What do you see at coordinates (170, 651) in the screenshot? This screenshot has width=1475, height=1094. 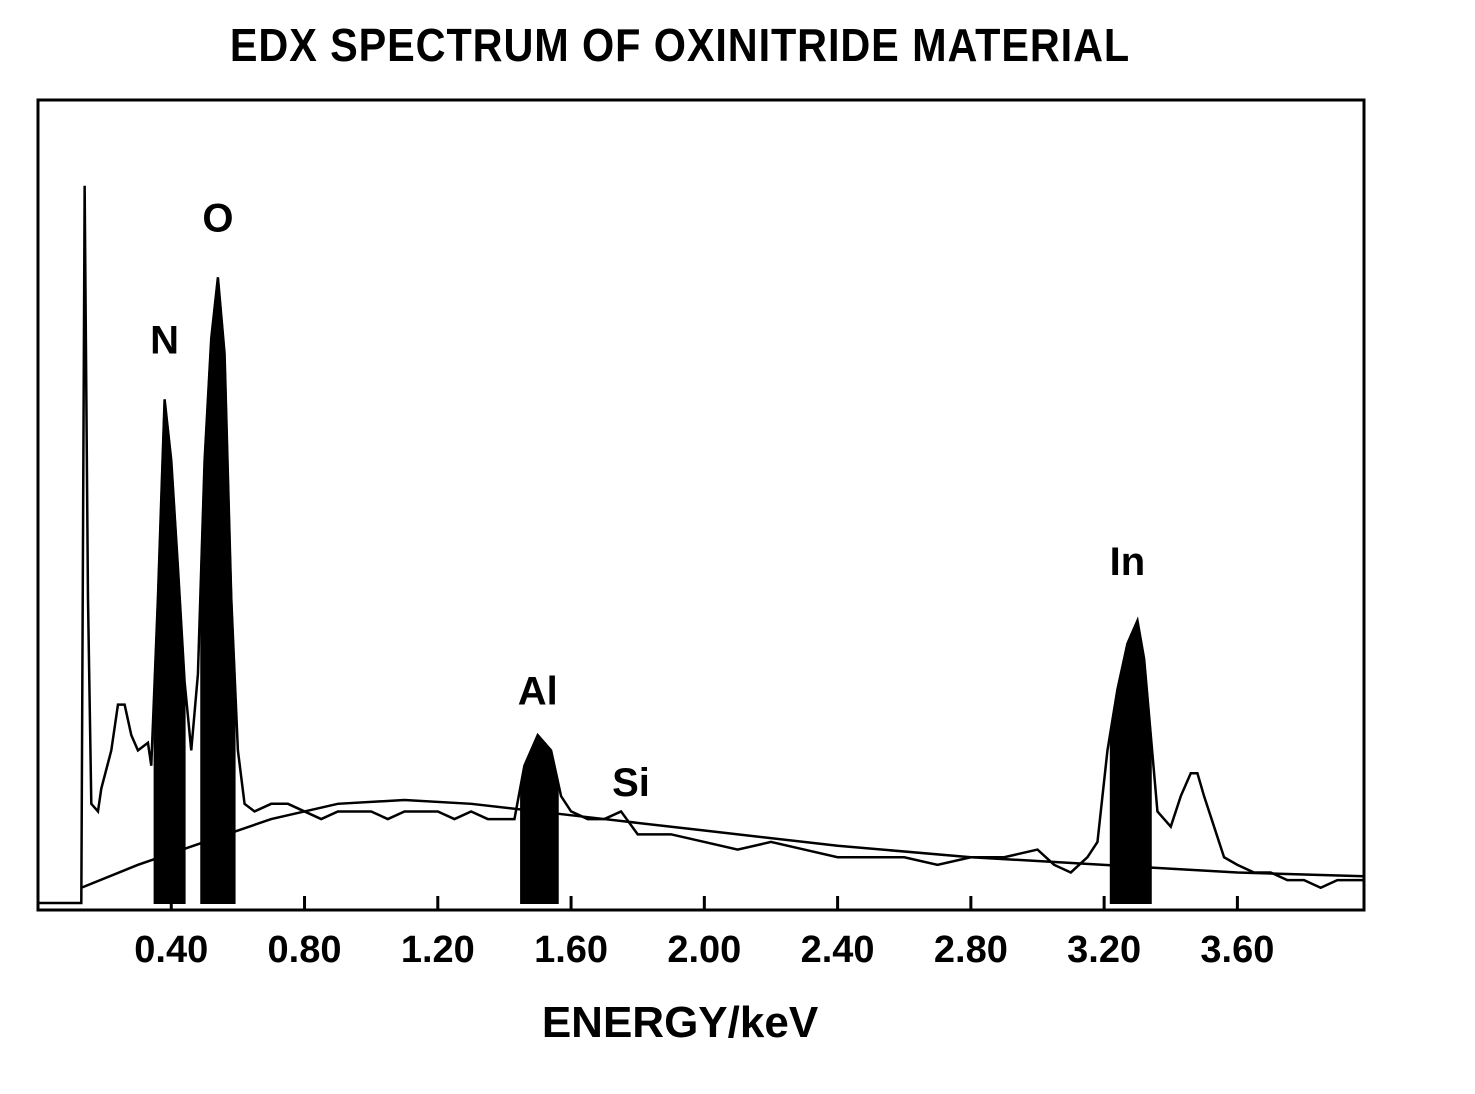 I see `peak-fill-n` at bounding box center [170, 651].